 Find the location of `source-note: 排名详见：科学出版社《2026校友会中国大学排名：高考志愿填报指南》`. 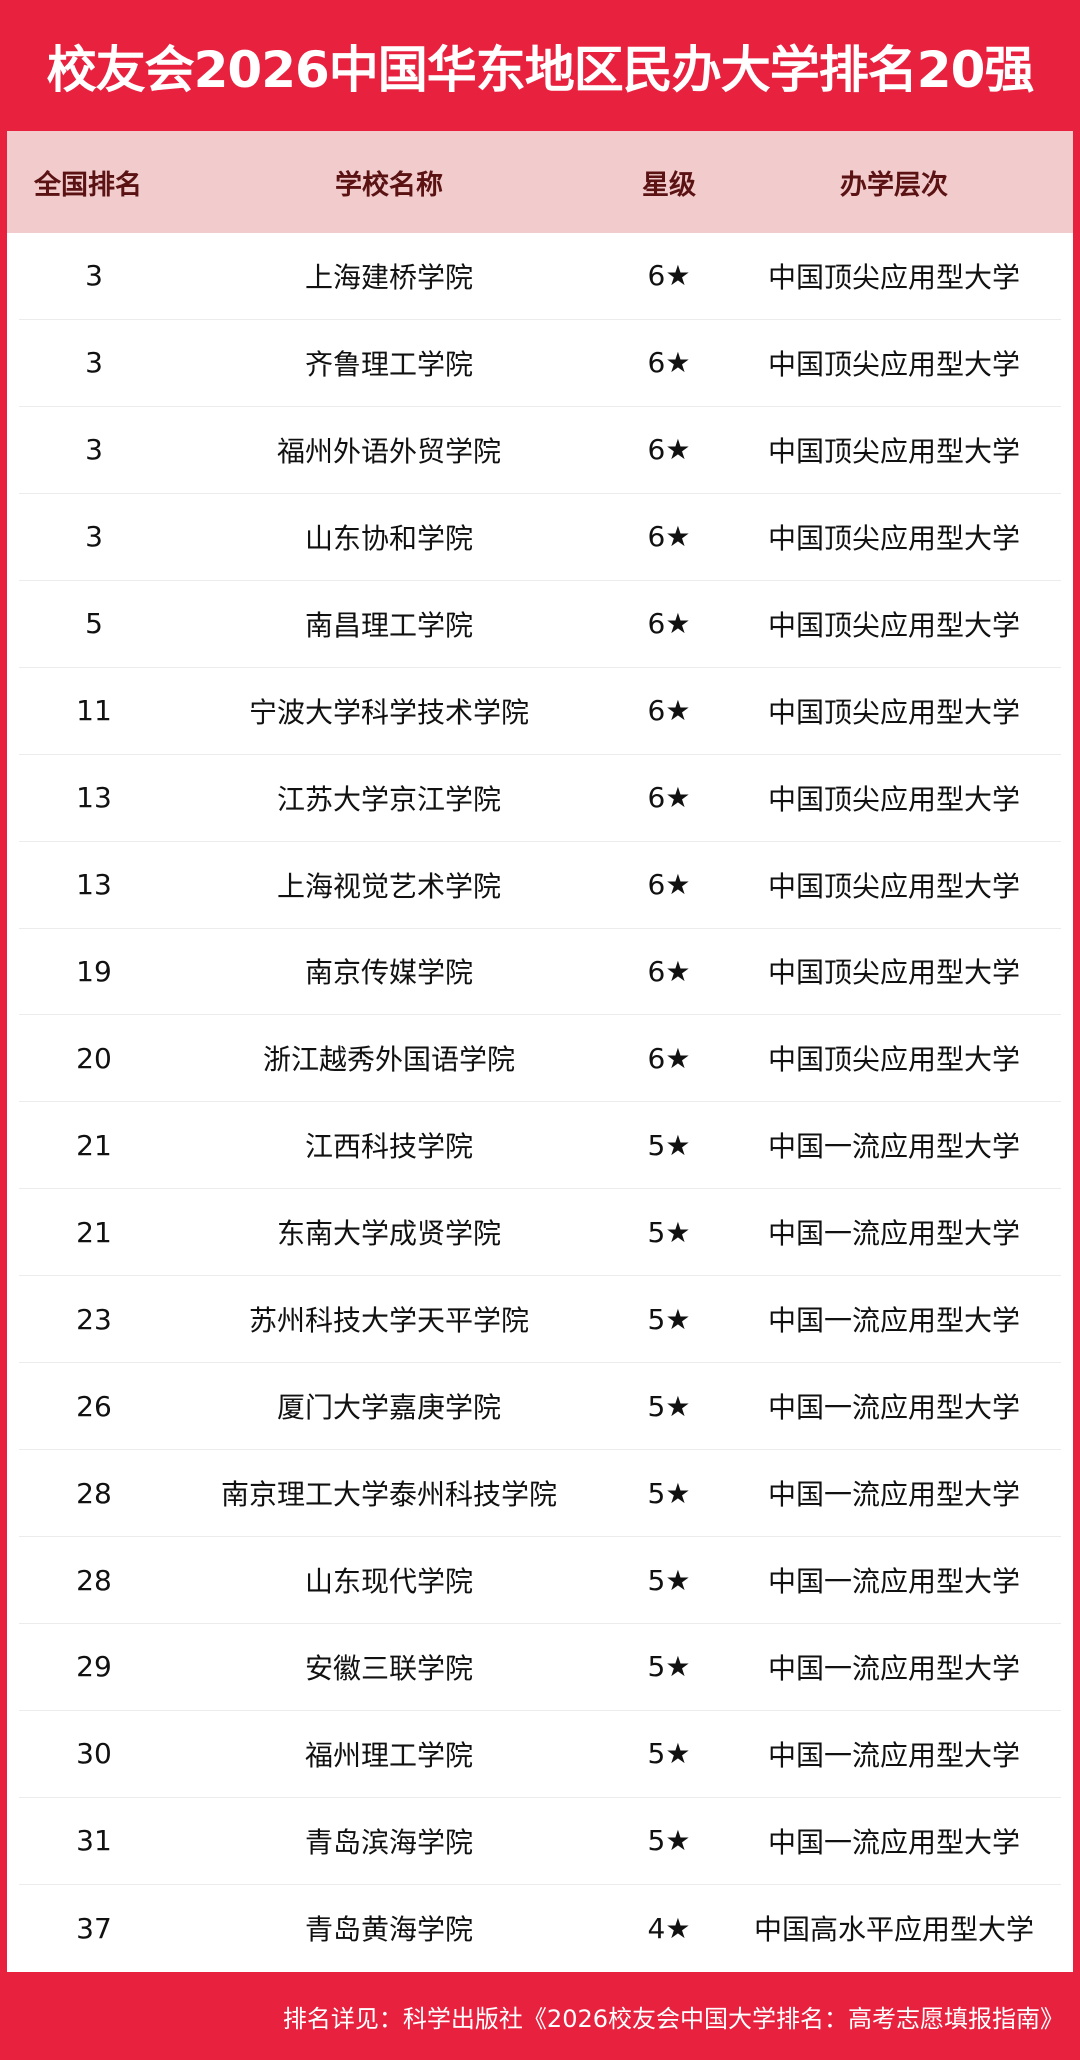

source-note: 排名详见：科学出版社《2026校友会中国大学排名：高考志愿填报指南》 is located at coordinates (673, 2018).